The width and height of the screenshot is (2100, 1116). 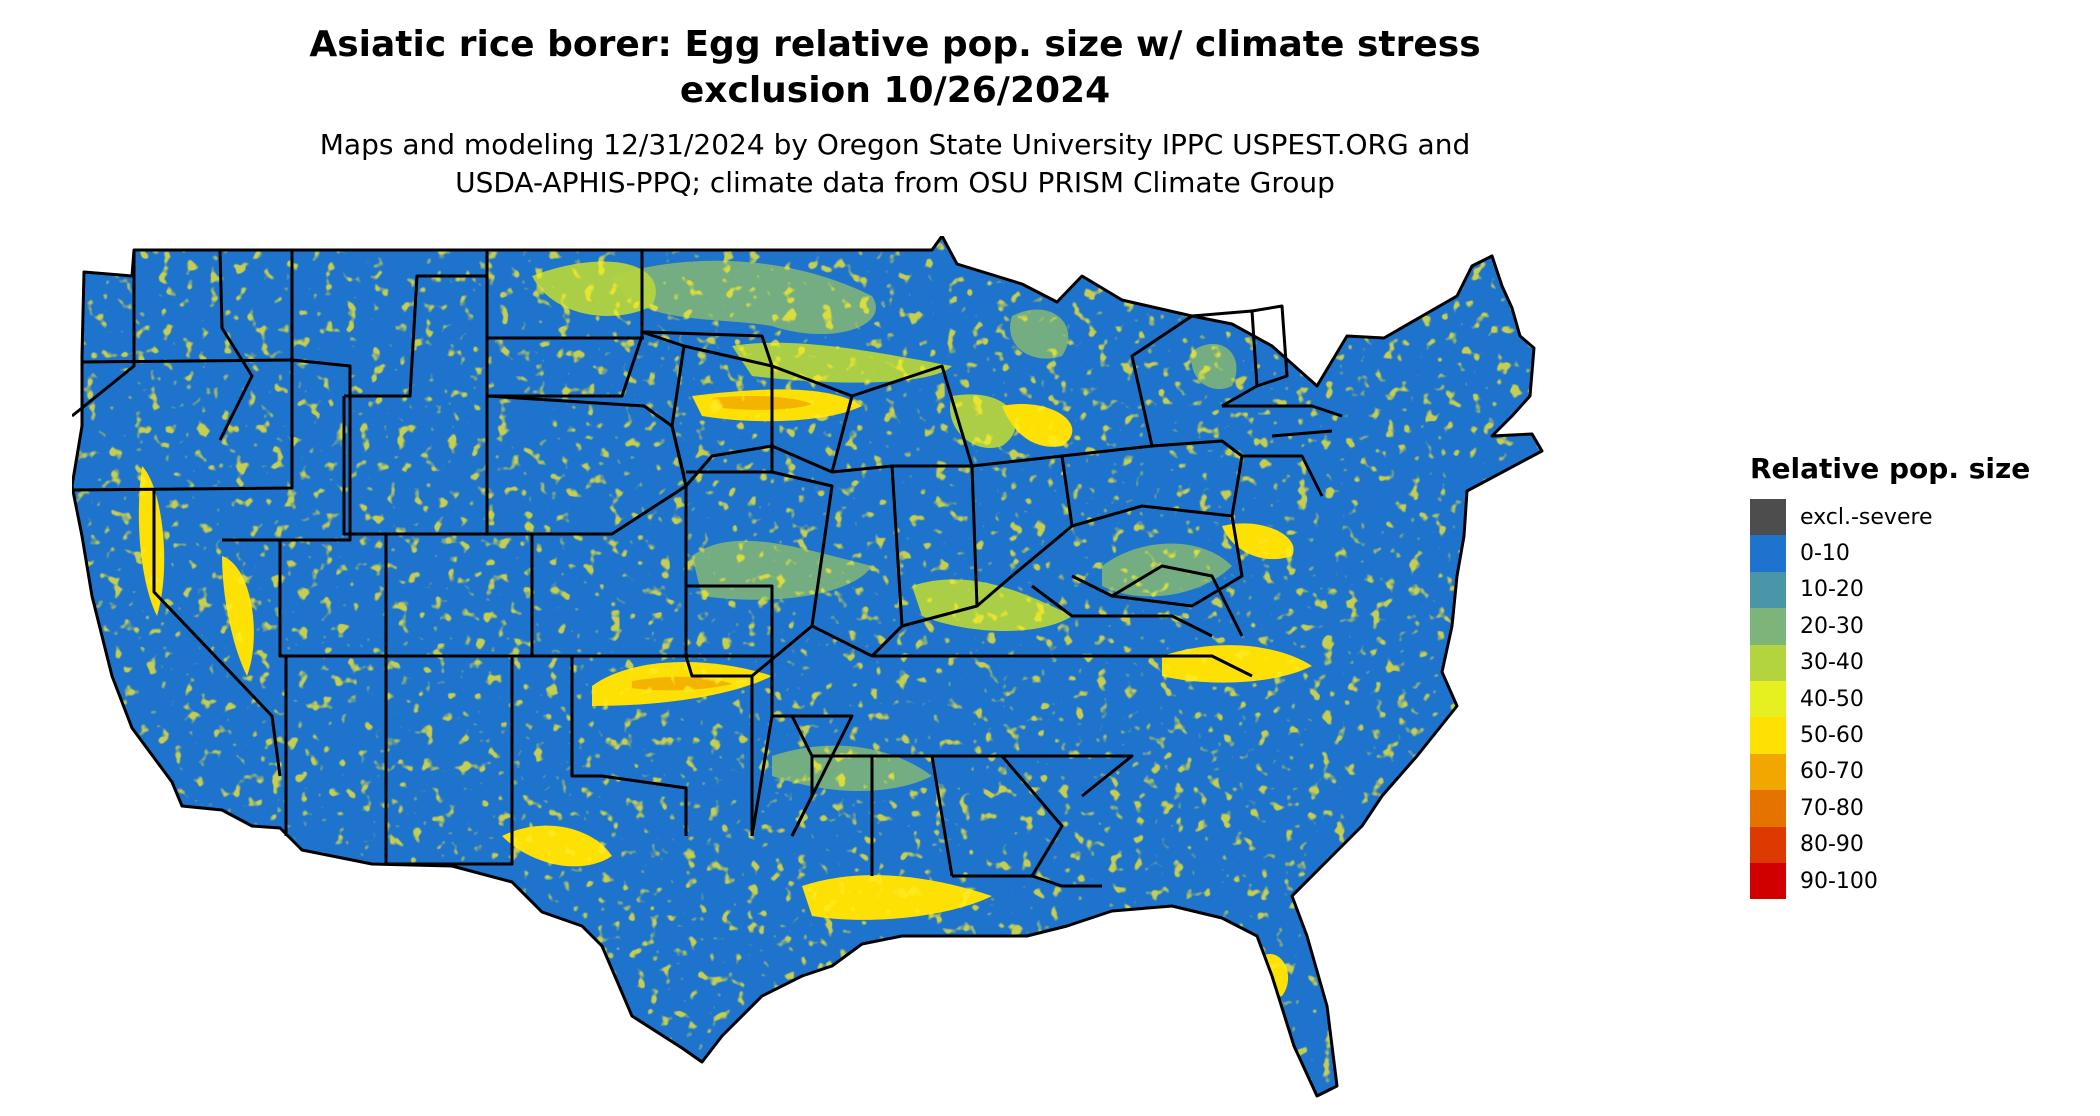 I want to click on legend-label: excl.-severe, so click(x=1866, y=517).